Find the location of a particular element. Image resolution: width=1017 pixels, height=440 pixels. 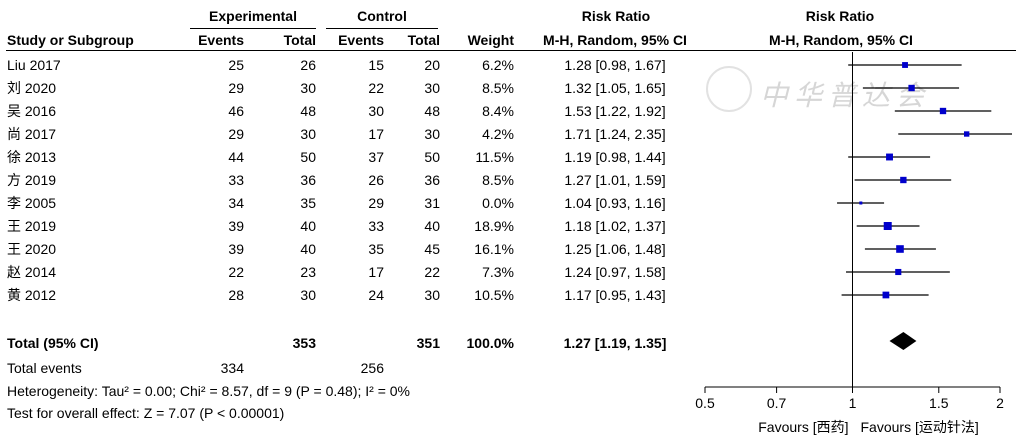

x-tick-label: 0.7 is located at coordinates (777, 403).